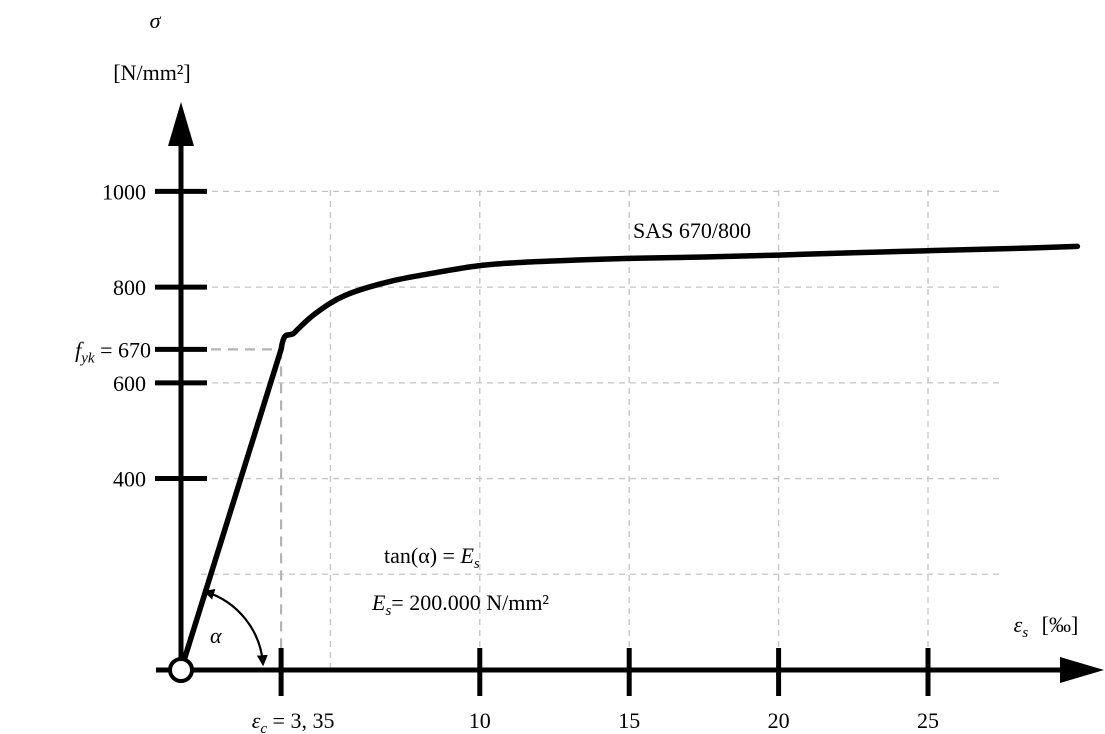 The image size is (1105, 734). What do you see at coordinates (156, 20) in the screenshot?
I see `y-axis-symbol: σ` at bounding box center [156, 20].